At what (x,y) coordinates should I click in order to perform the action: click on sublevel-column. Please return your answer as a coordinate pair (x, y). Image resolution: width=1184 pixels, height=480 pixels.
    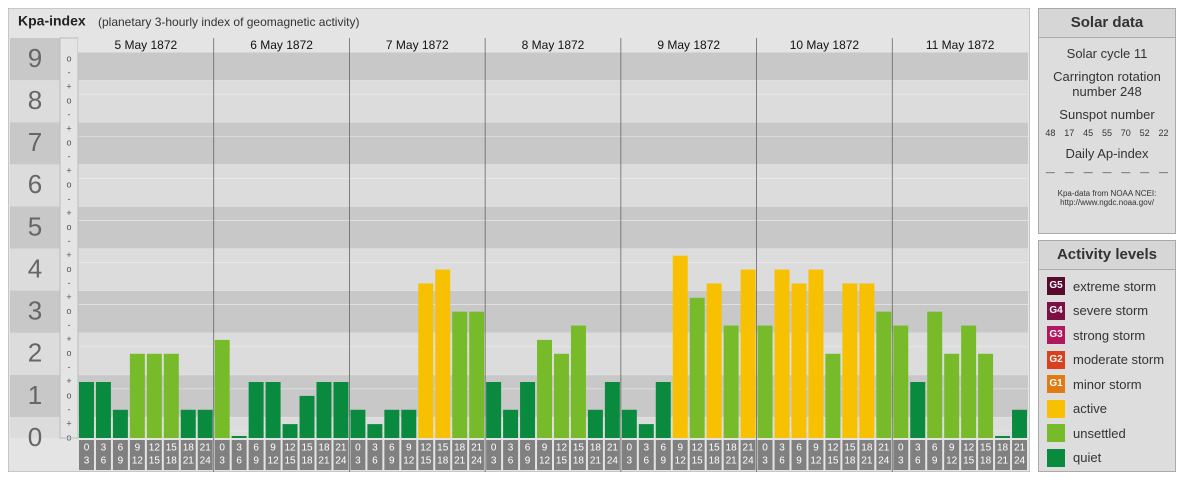
    Looking at the image, I should click on (69, 238).